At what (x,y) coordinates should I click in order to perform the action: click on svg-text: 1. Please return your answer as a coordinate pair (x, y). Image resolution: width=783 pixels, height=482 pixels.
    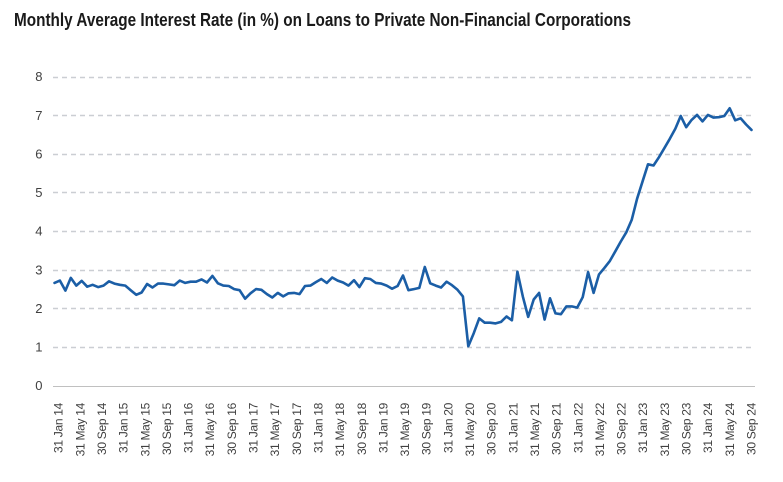
    Looking at the image, I should click on (38, 347).